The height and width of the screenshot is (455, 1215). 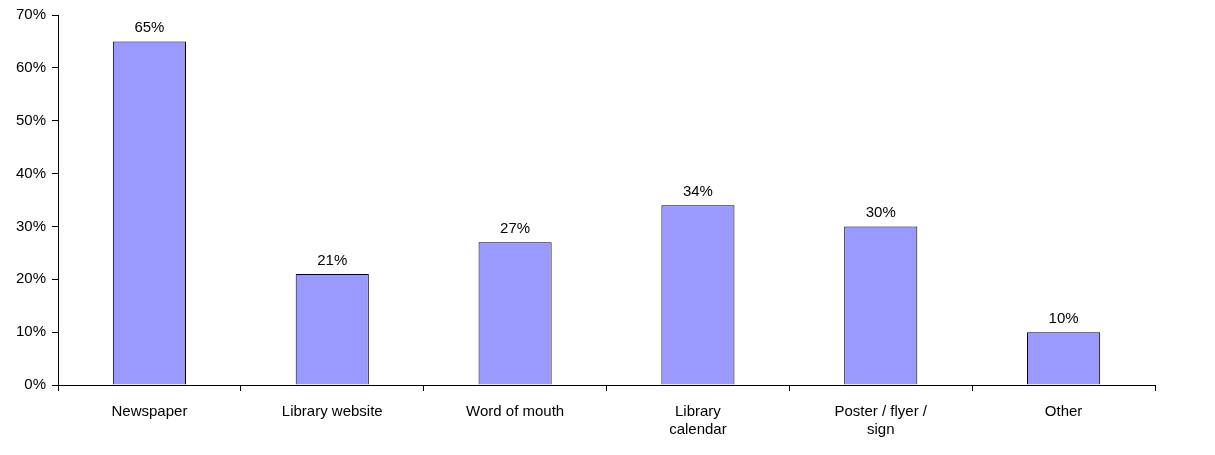 What do you see at coordinates (697, 190) in the screenshot?
I see `data-label: 34%` at bounding box center [697, 190].